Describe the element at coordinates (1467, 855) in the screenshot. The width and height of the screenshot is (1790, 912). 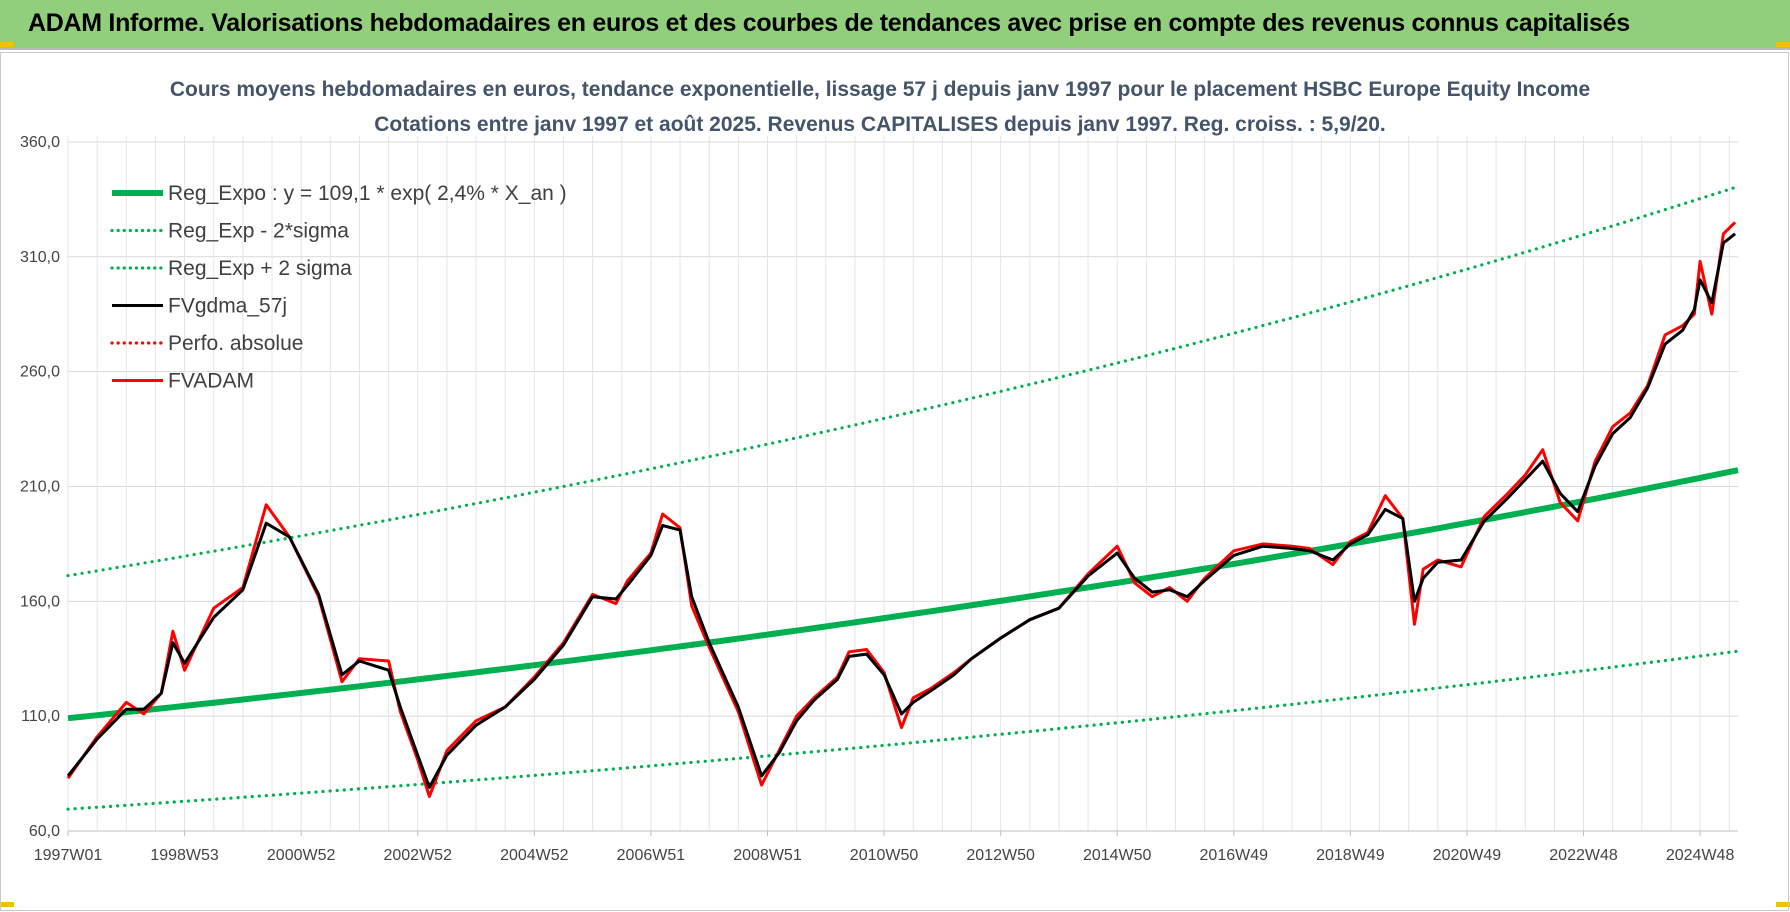
I see `x-tick-label: 2020W49` at that location.